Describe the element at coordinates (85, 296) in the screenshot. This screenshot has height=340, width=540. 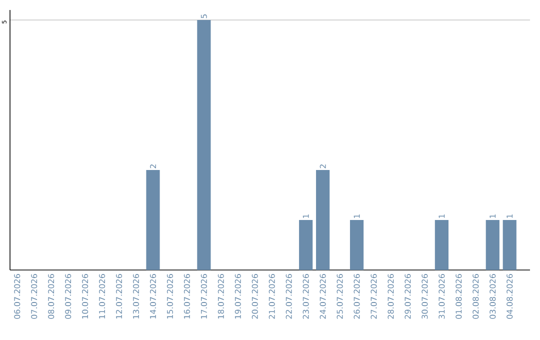
I see `x-tick-label: 10.07.2026` at that location.